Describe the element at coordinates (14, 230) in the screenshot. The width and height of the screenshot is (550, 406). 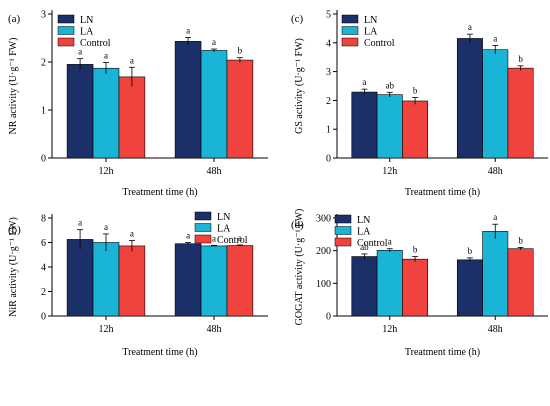
I see `panel-label: (b)` at that location.